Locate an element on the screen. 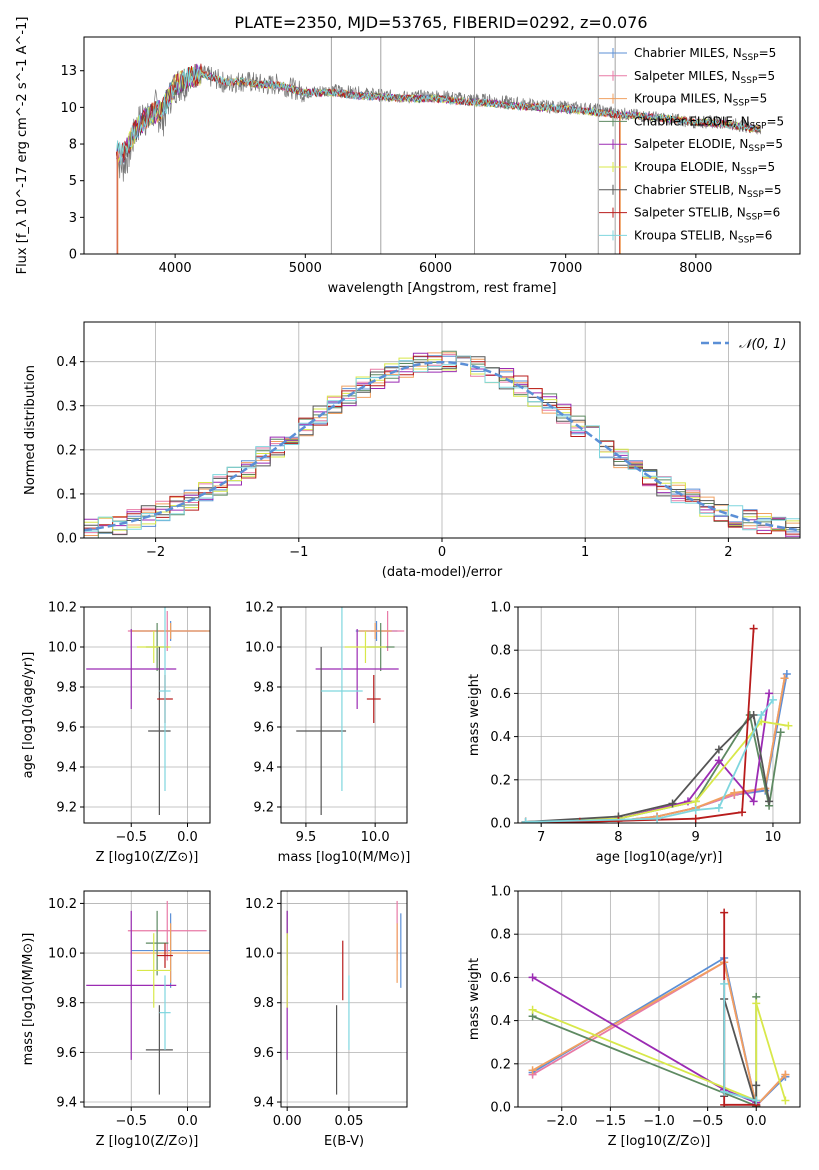 The height and width of the screenshot is (1170, 819). x-axis-label: mass [log10(M/M⊙)] is located at coordinates (344, 857).